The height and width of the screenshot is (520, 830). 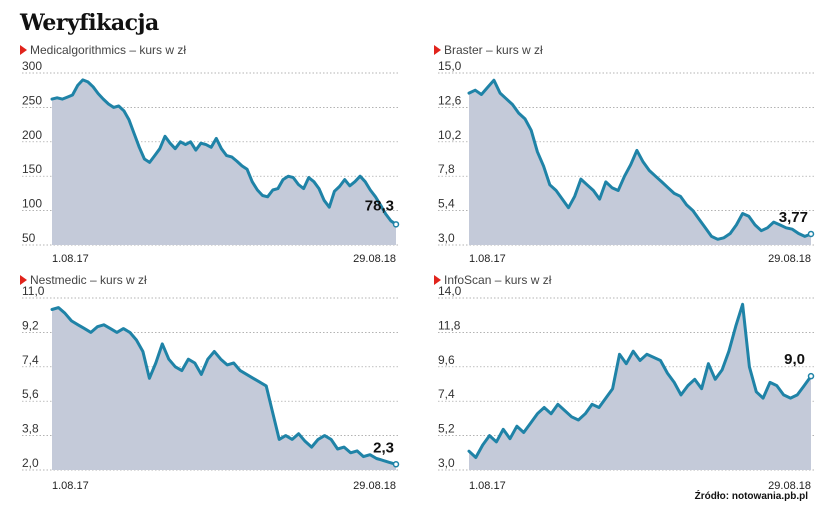 I want to click on panel-title-braster: Braster – kurs w zł, so click(x=488, y=50).